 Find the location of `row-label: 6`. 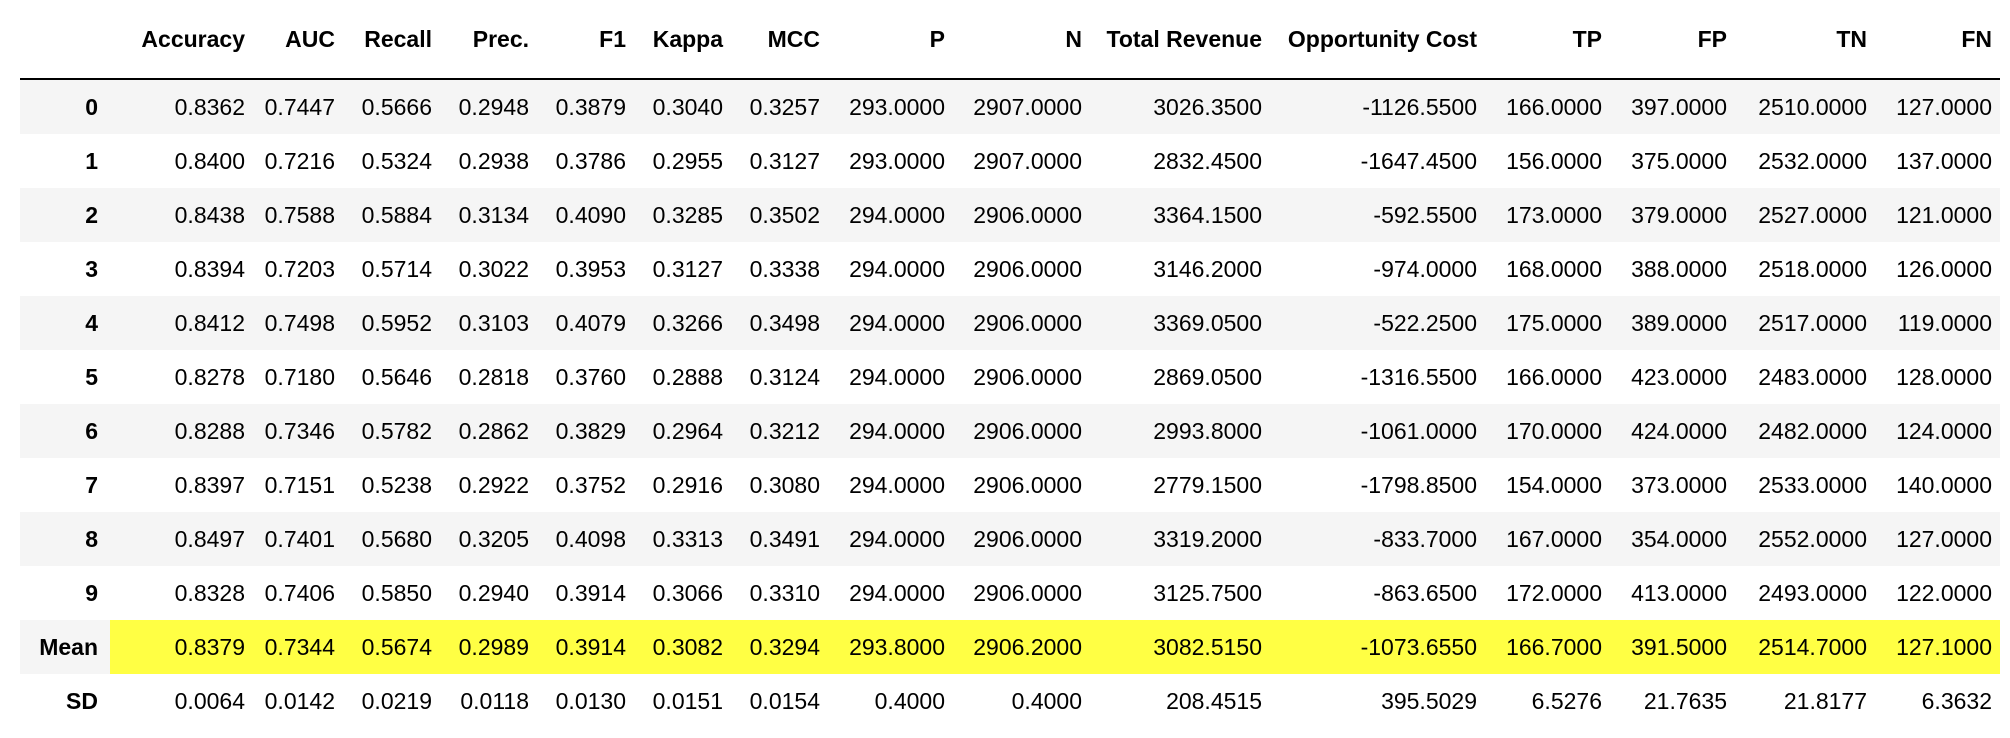

row-label: 6 is located at coordinates (65, 431).